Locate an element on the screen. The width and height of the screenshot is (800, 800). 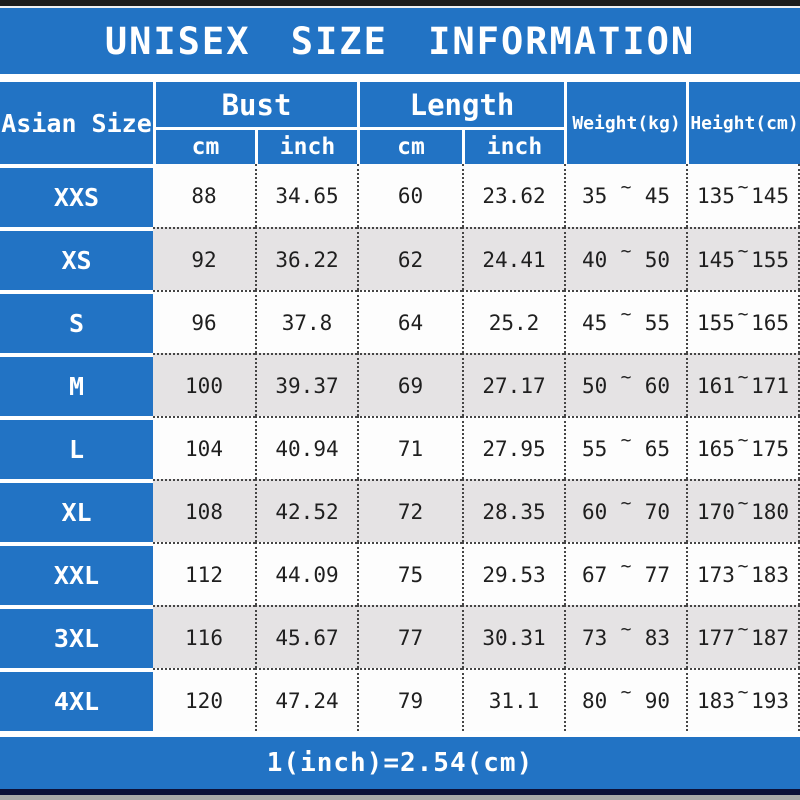
bust-cm-value: 108 is located at coordinates (204, 510).